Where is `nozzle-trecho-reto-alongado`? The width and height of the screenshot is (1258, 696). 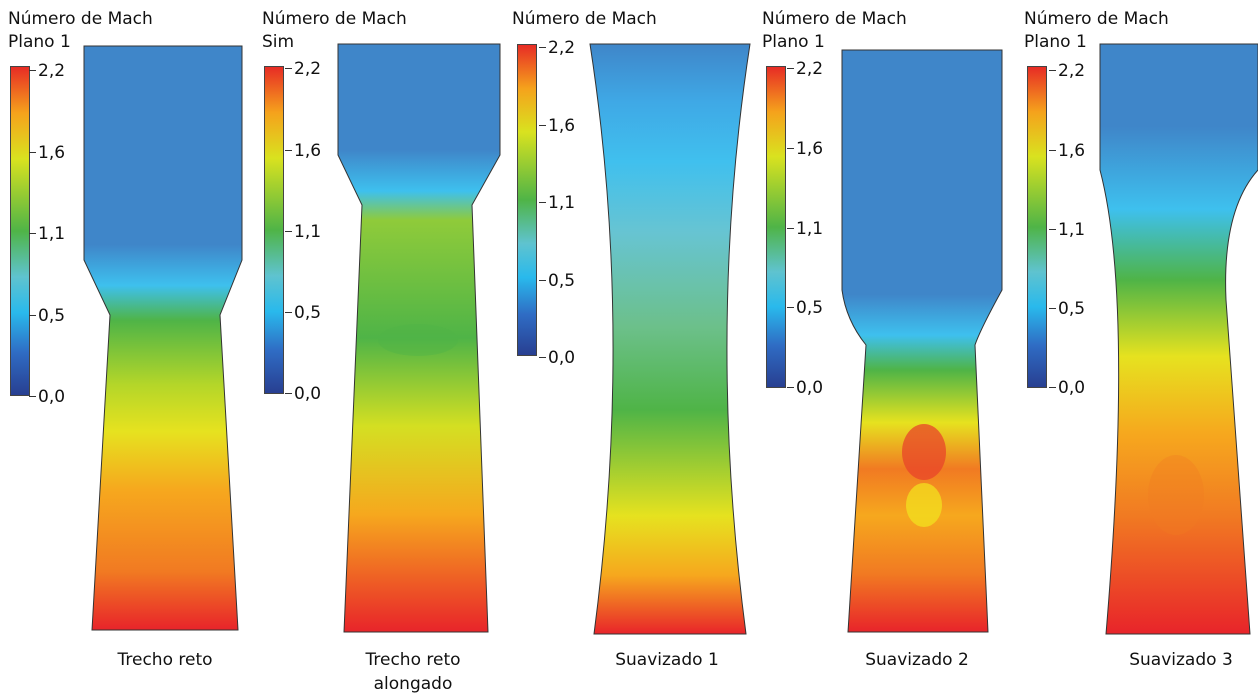
nozzle-trecho-reto-alongado is located at coordinates (419, 338).